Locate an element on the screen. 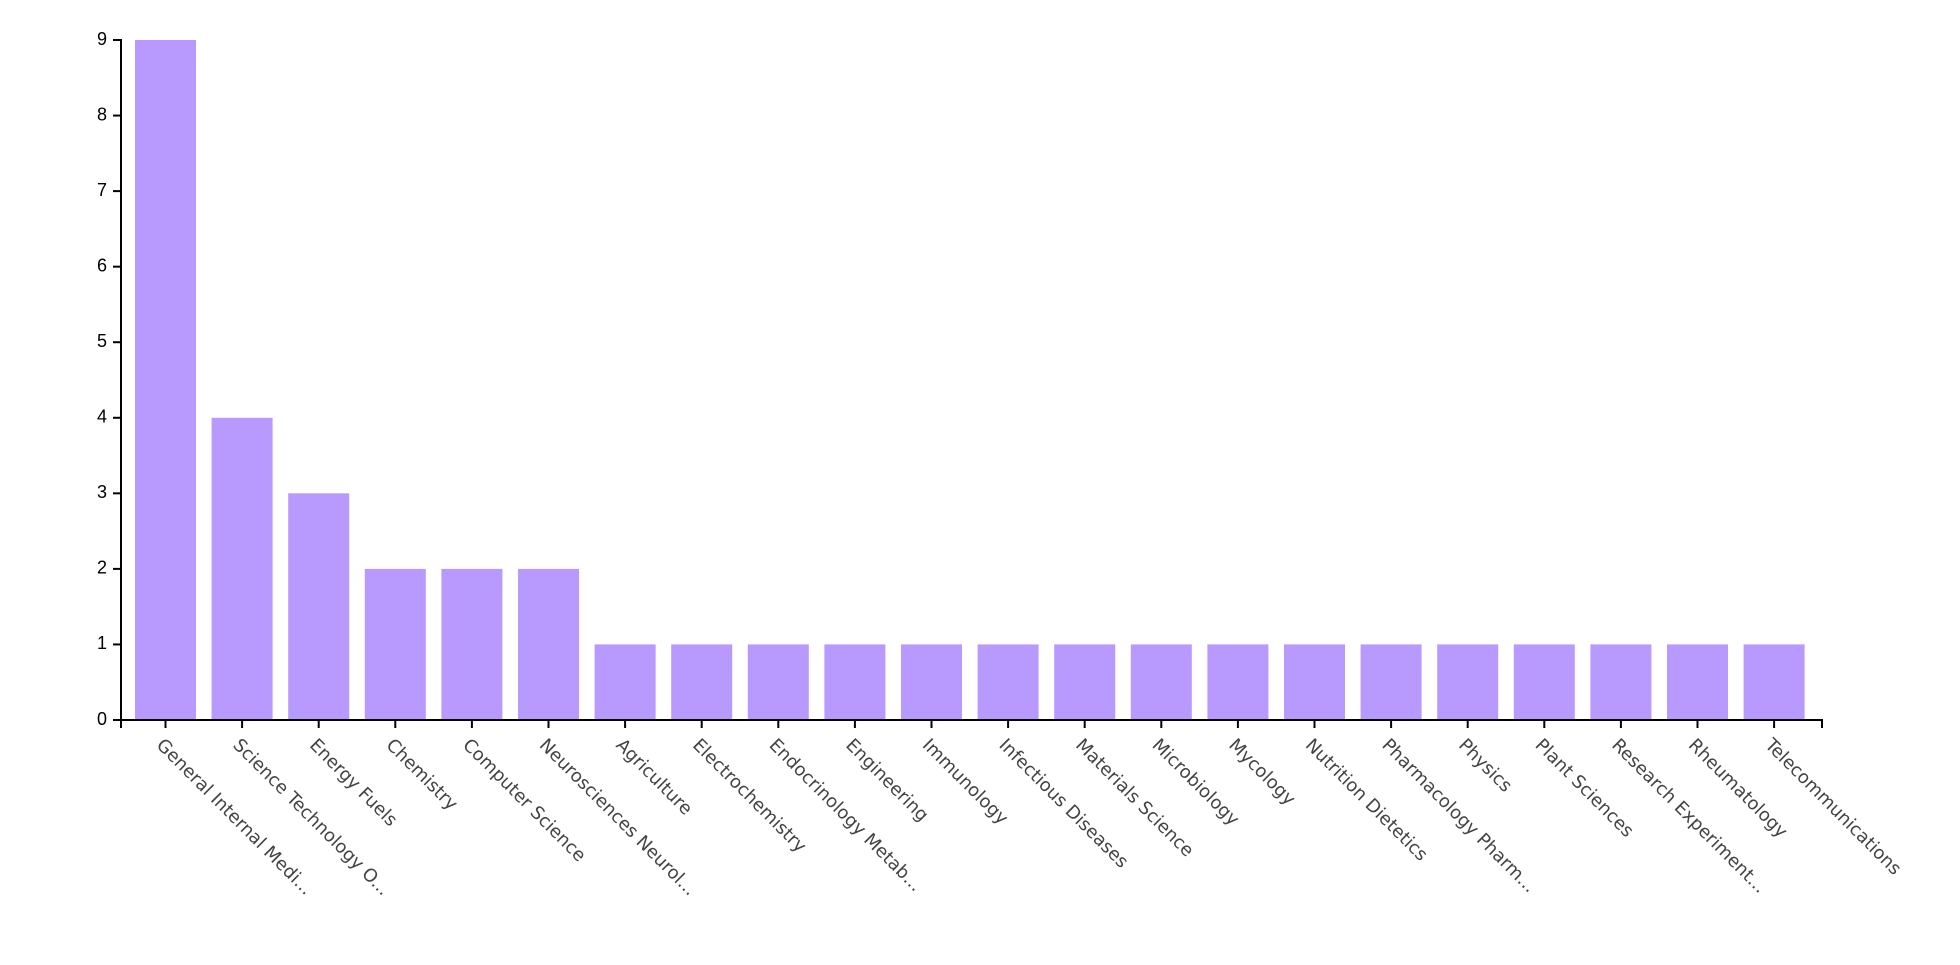 This screenshot has width=1960, height=965. x-axis-line is located at coordinates (971, 723).